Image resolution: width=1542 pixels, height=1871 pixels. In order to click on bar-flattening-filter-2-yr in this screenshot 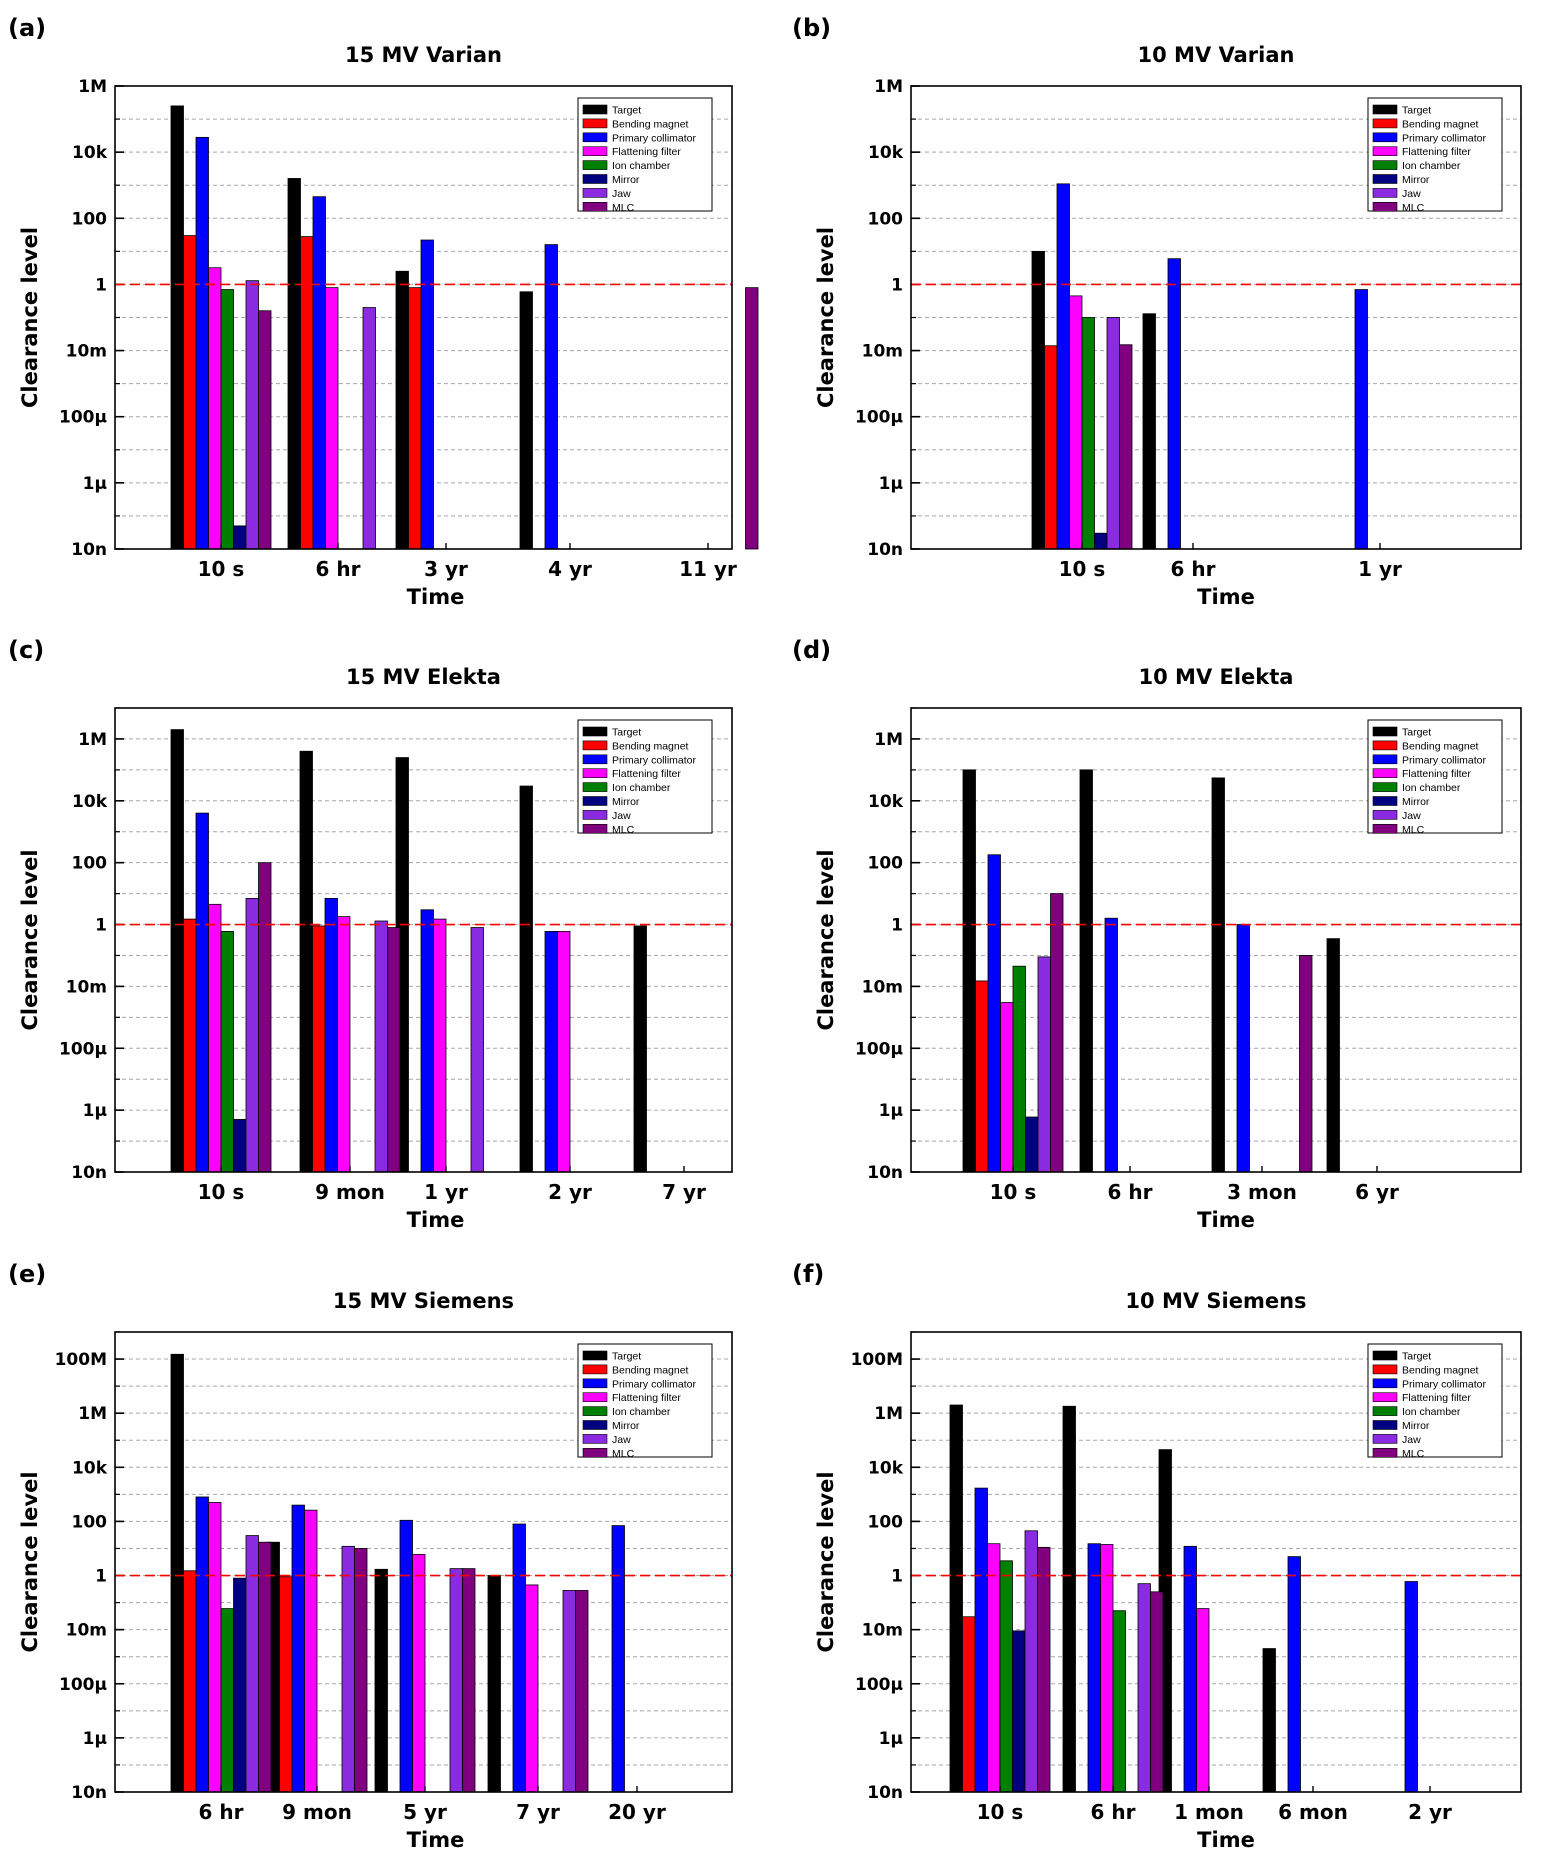, I will do `click(564, 1051)`.